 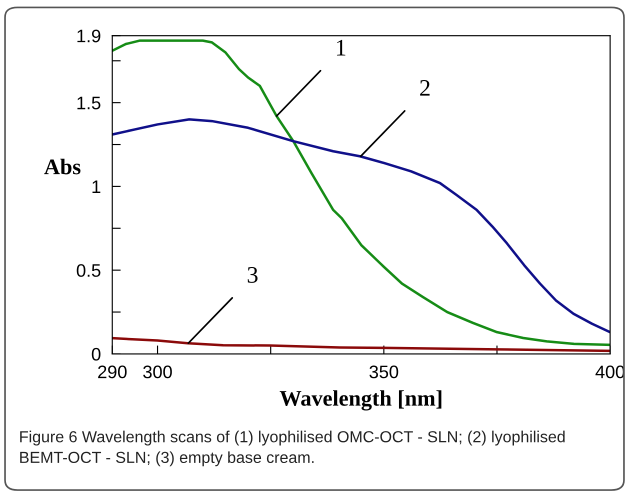 What do you see at coordinates (112, 372) in the screenshot?
I see `x-tick-label: 290` at bounding box center [112, 372].